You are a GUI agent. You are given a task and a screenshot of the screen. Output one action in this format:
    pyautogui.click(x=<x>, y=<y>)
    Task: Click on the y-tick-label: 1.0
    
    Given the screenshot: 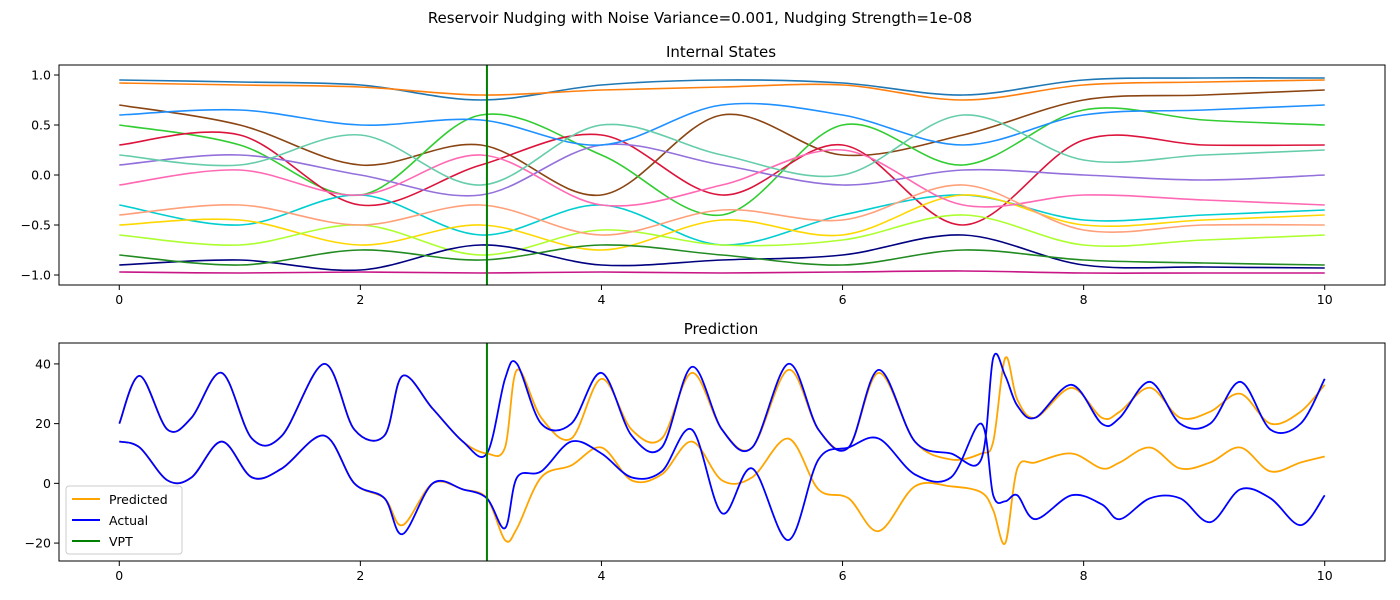 What is the action you would take?
    pyautogui.click(x=41, y=75)
    